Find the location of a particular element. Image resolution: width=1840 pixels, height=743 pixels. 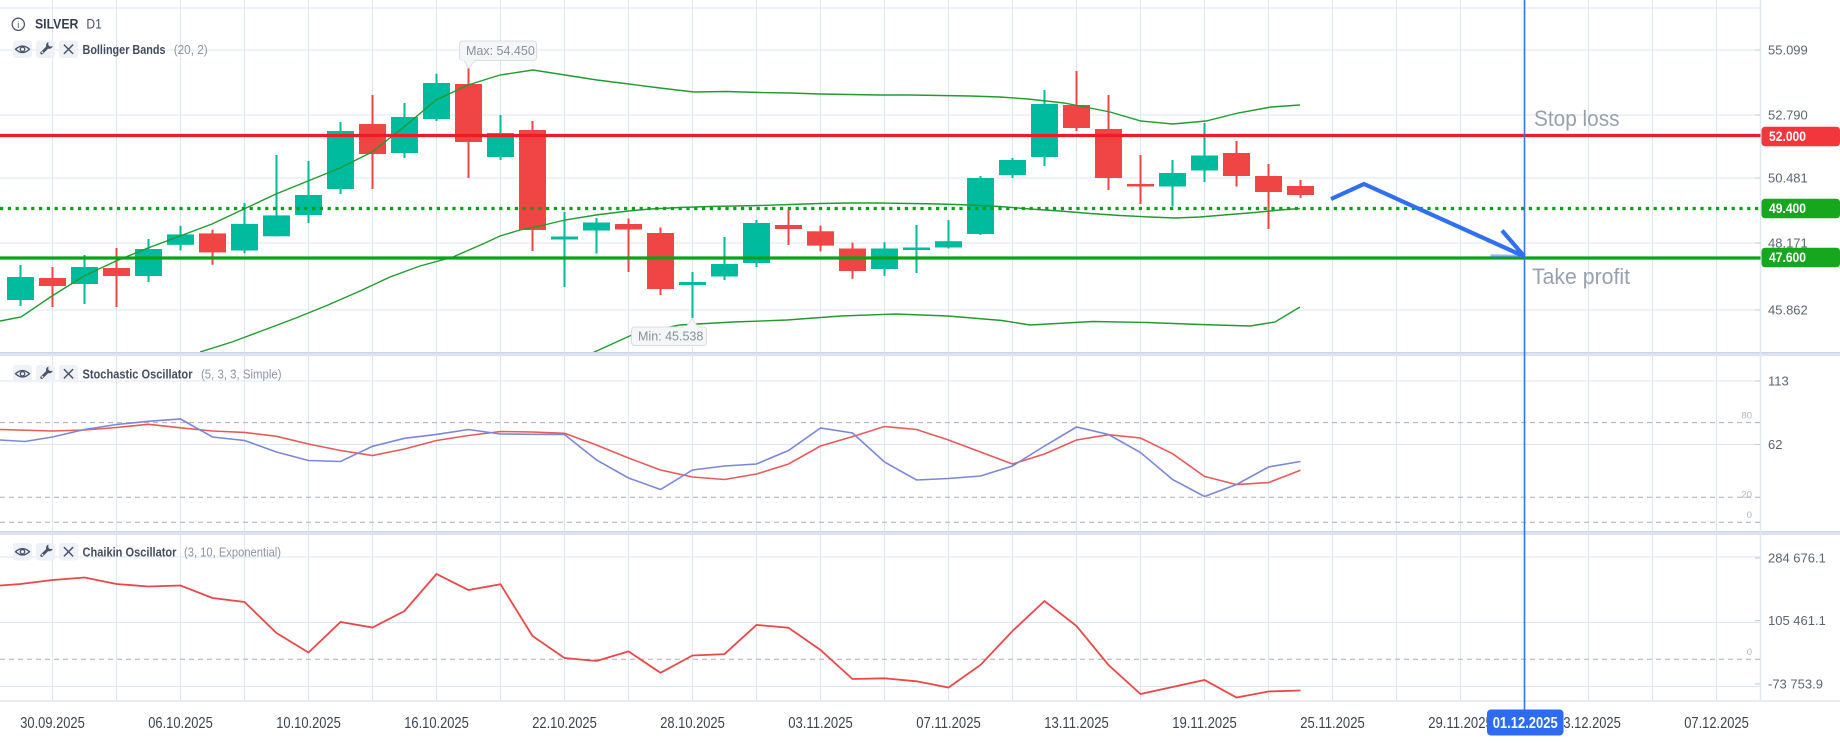

svg-text: 29.11.2025 is located at coordinates (1460, 723).